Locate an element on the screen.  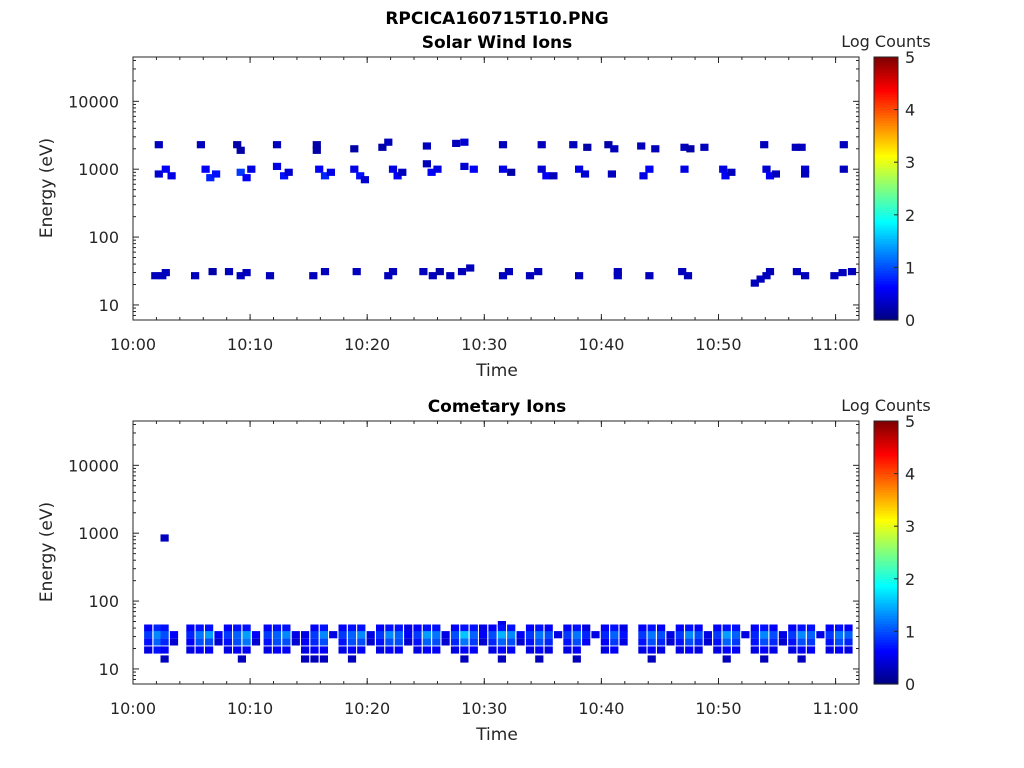
colorbar-cometary: 0 1 2 3 4 5 is located at coordinates (894, 553).